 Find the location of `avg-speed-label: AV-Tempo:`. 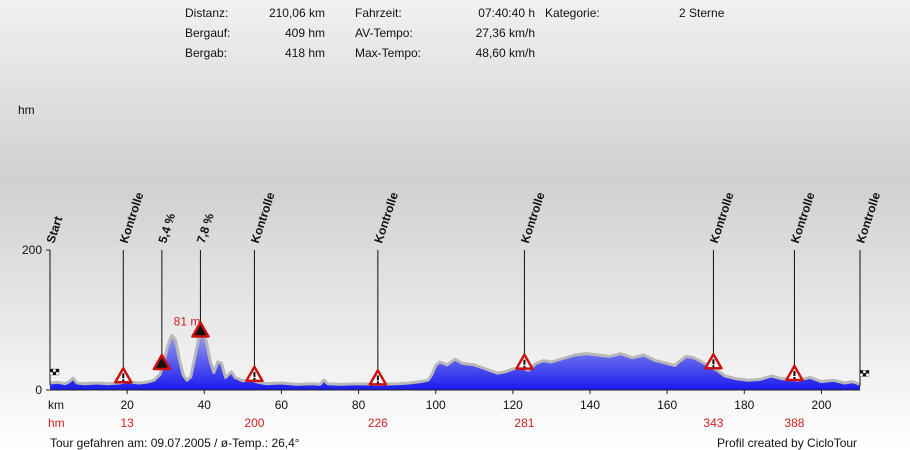

avg-speed-label: AV-Tempo: is located at coordinates (384, 33).